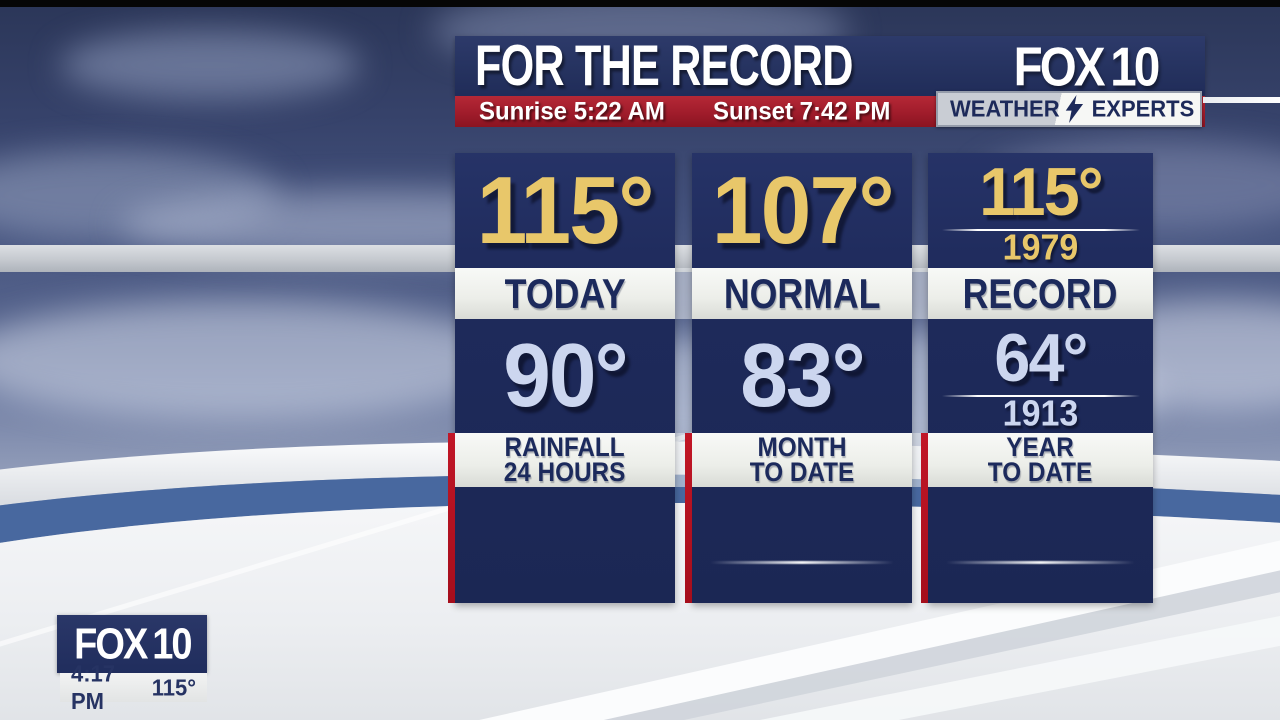 The image size is (1280, 720). What do you see at coordinates (1040, 210) in the screenshot?
I see `record-high-value: 115° 1979` at bounding box center [1040, 210].